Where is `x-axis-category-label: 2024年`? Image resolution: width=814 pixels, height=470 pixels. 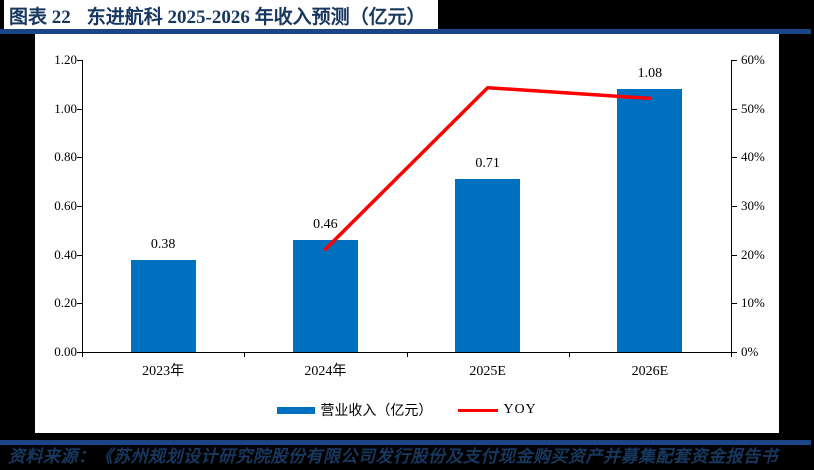
x-axis-category-label: 2024年 is located at coordinates (325, 371).